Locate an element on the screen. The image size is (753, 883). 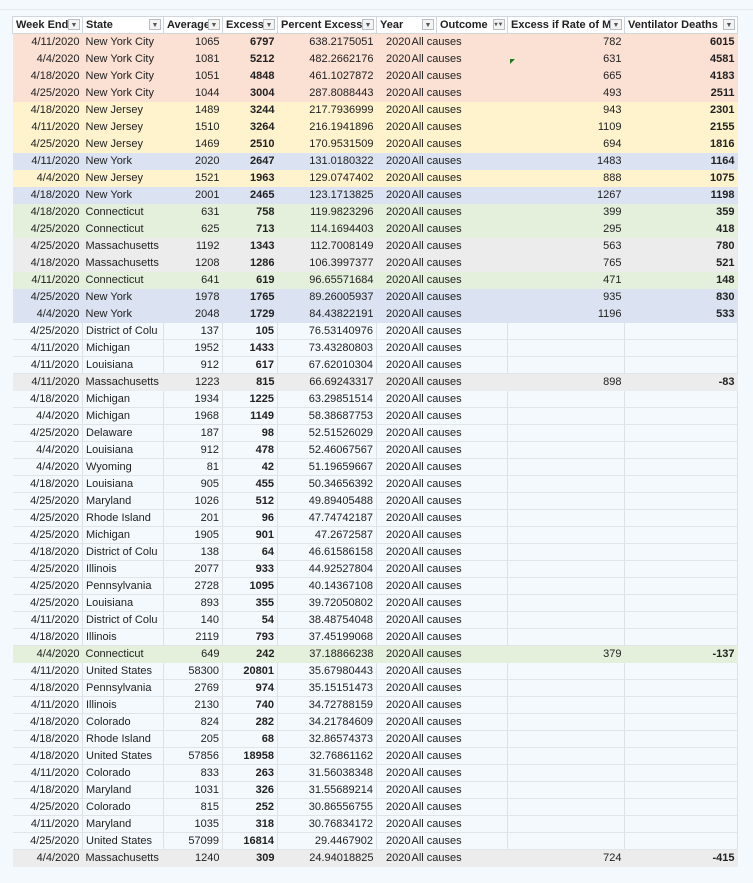
filter-dropdown-icon: ▼ is located at coordinates (74, 24).